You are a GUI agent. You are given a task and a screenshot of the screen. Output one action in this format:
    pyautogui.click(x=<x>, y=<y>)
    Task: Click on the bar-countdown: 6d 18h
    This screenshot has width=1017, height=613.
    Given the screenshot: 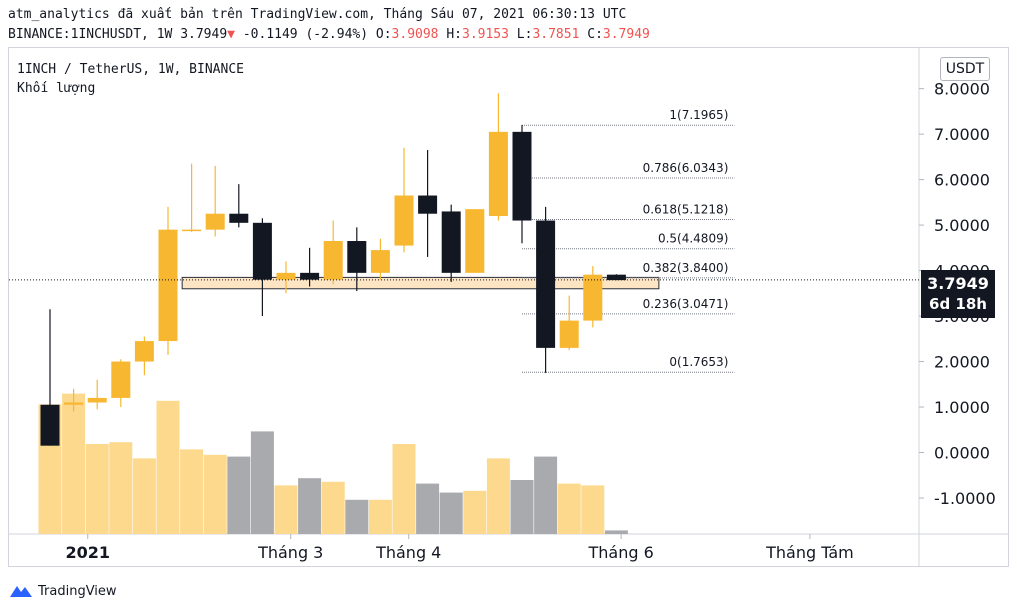 What is the action you would take?
    pyautogui.click(x=958, y=304)
    